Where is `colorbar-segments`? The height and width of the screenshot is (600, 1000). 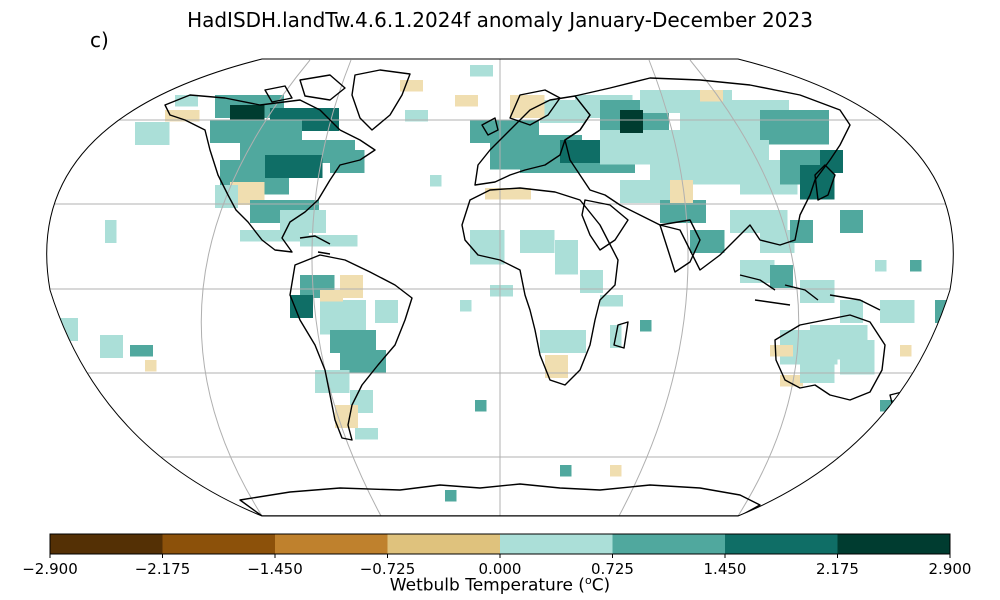 colorbar-segments is located at coordinates (500, 544).